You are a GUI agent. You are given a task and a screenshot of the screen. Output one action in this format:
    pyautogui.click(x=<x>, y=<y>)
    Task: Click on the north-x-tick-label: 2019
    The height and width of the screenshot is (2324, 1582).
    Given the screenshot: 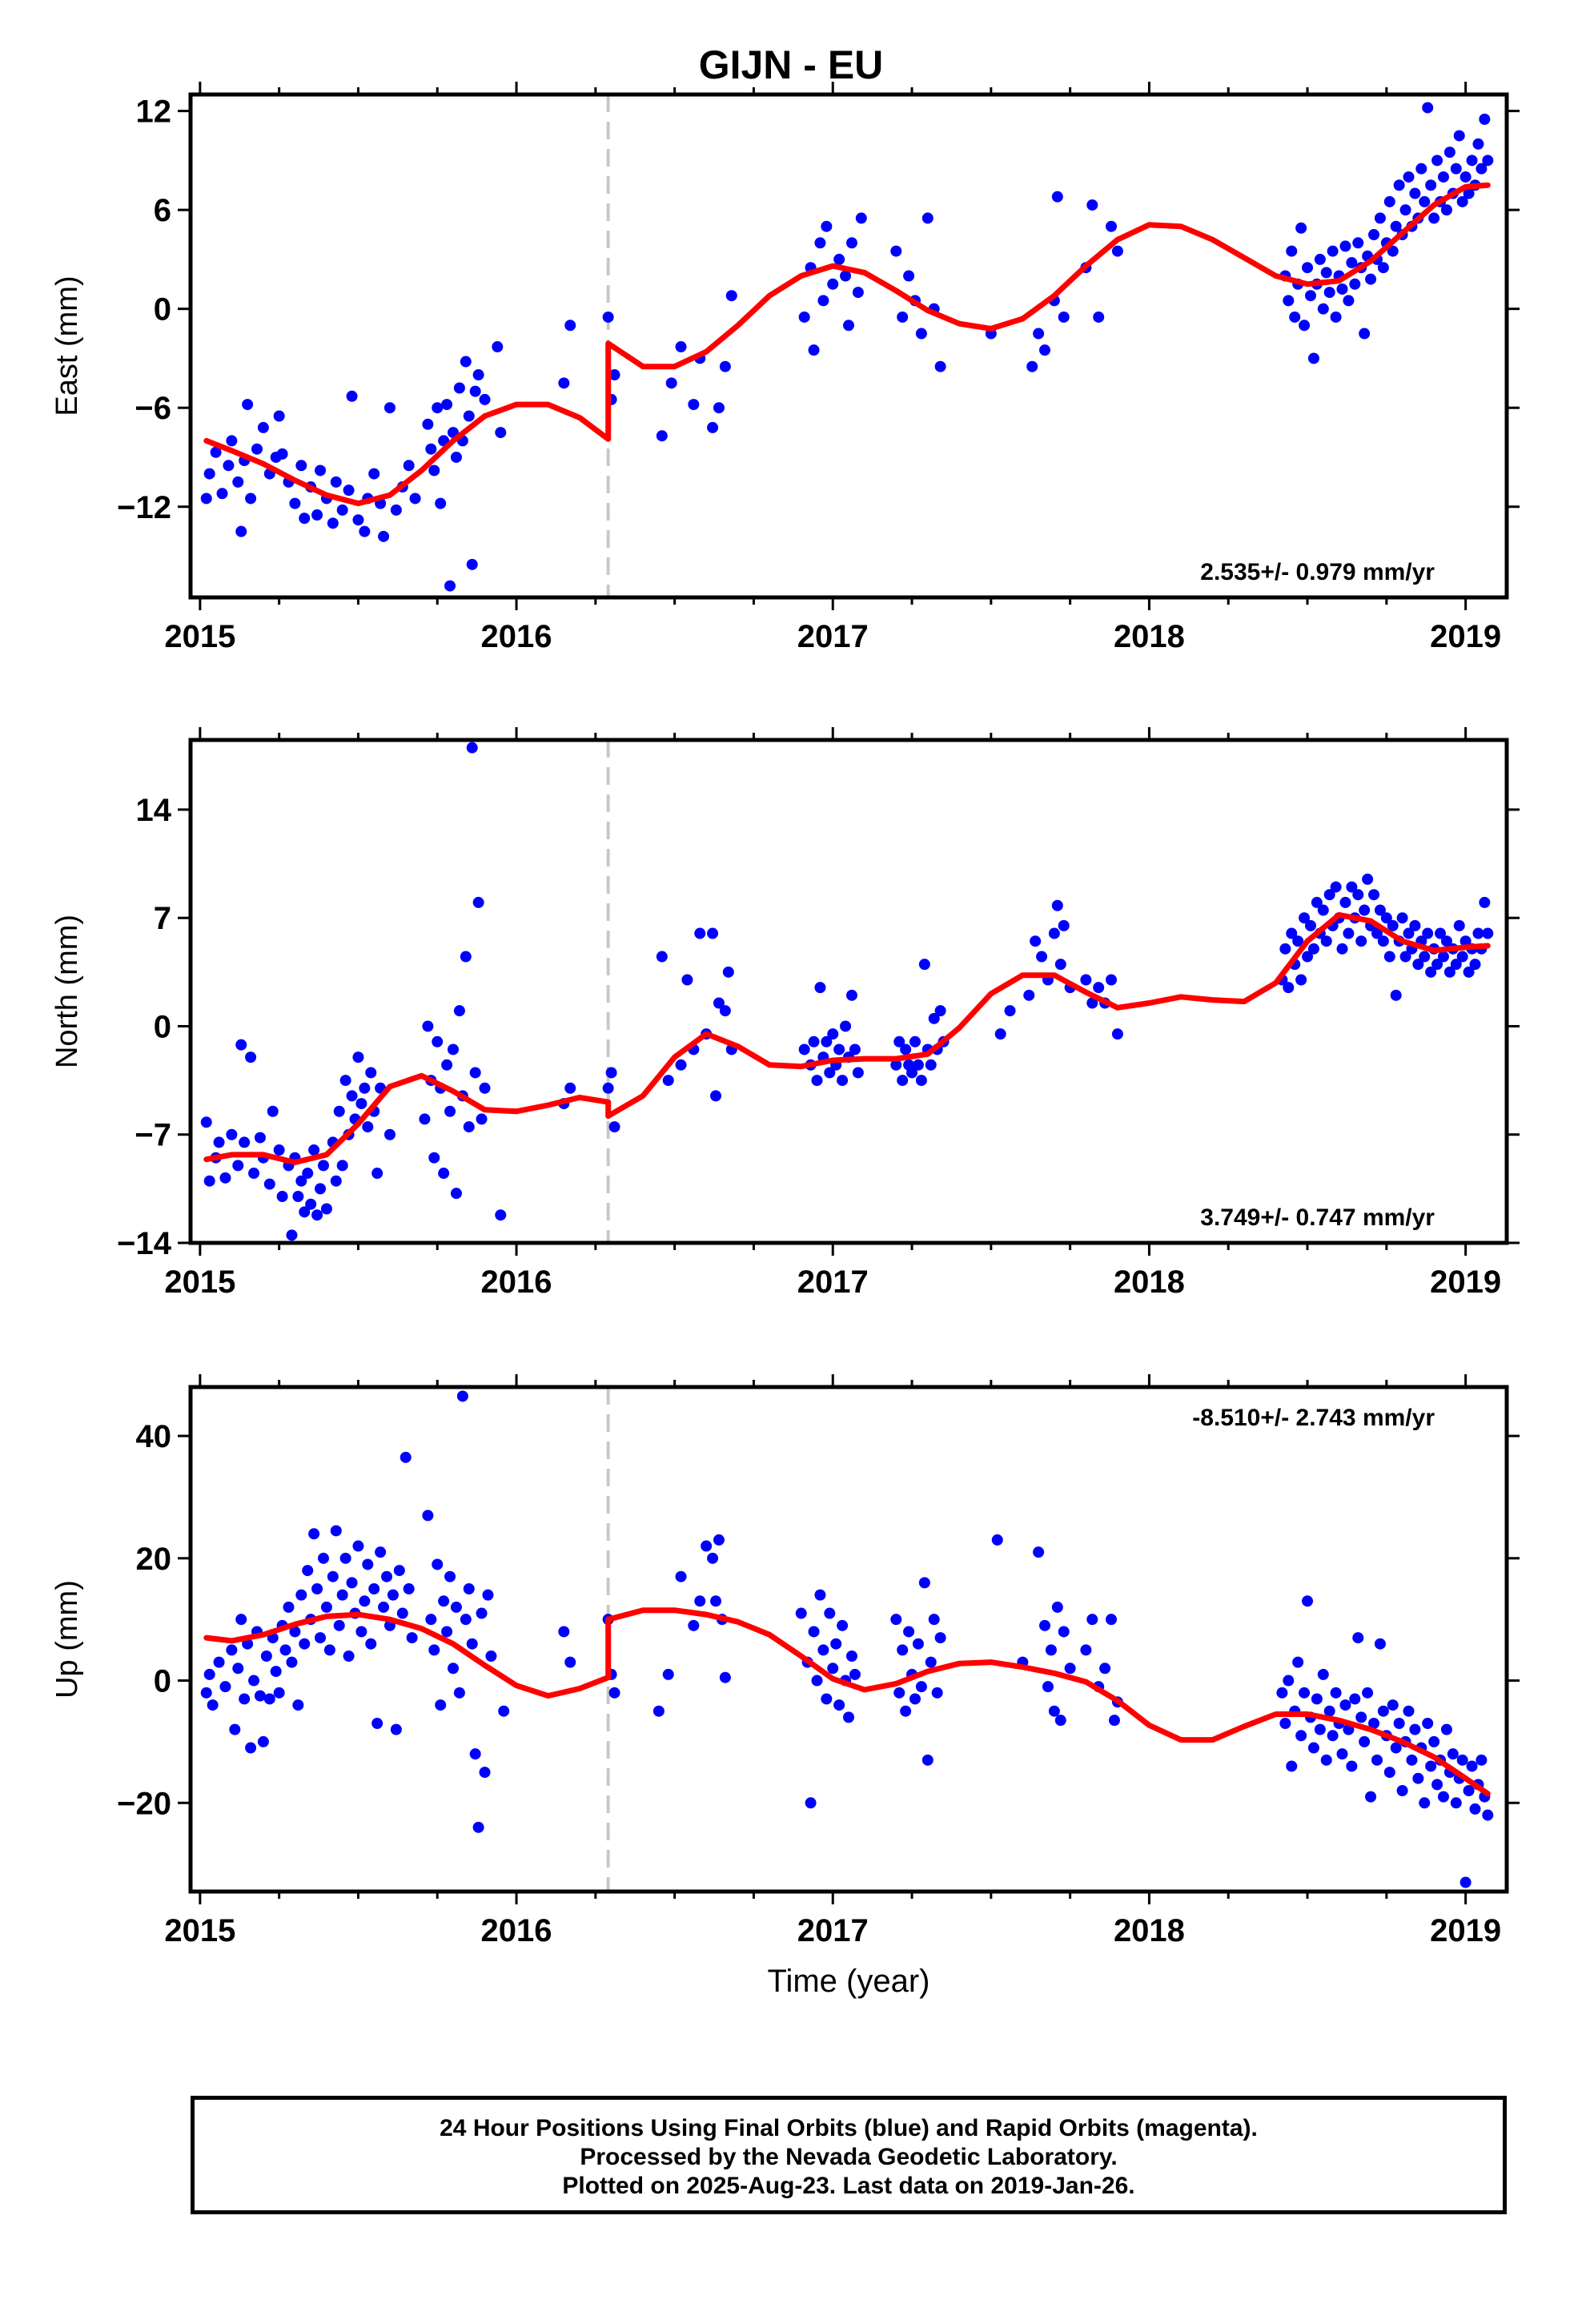 What is the action you would take?
    pyautogui.click(x=1465, y=1282)
    